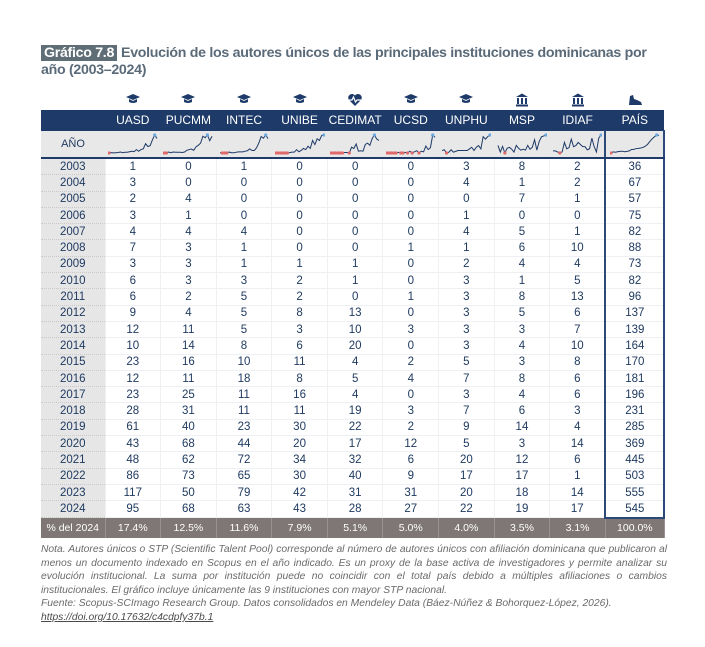 Image resolution: width=705 pixels, height=647 pixels. What do you see at coordinates (73, 444) in the screenshot?
I see `year-cell: 2020` at bounding box center [73, 444].